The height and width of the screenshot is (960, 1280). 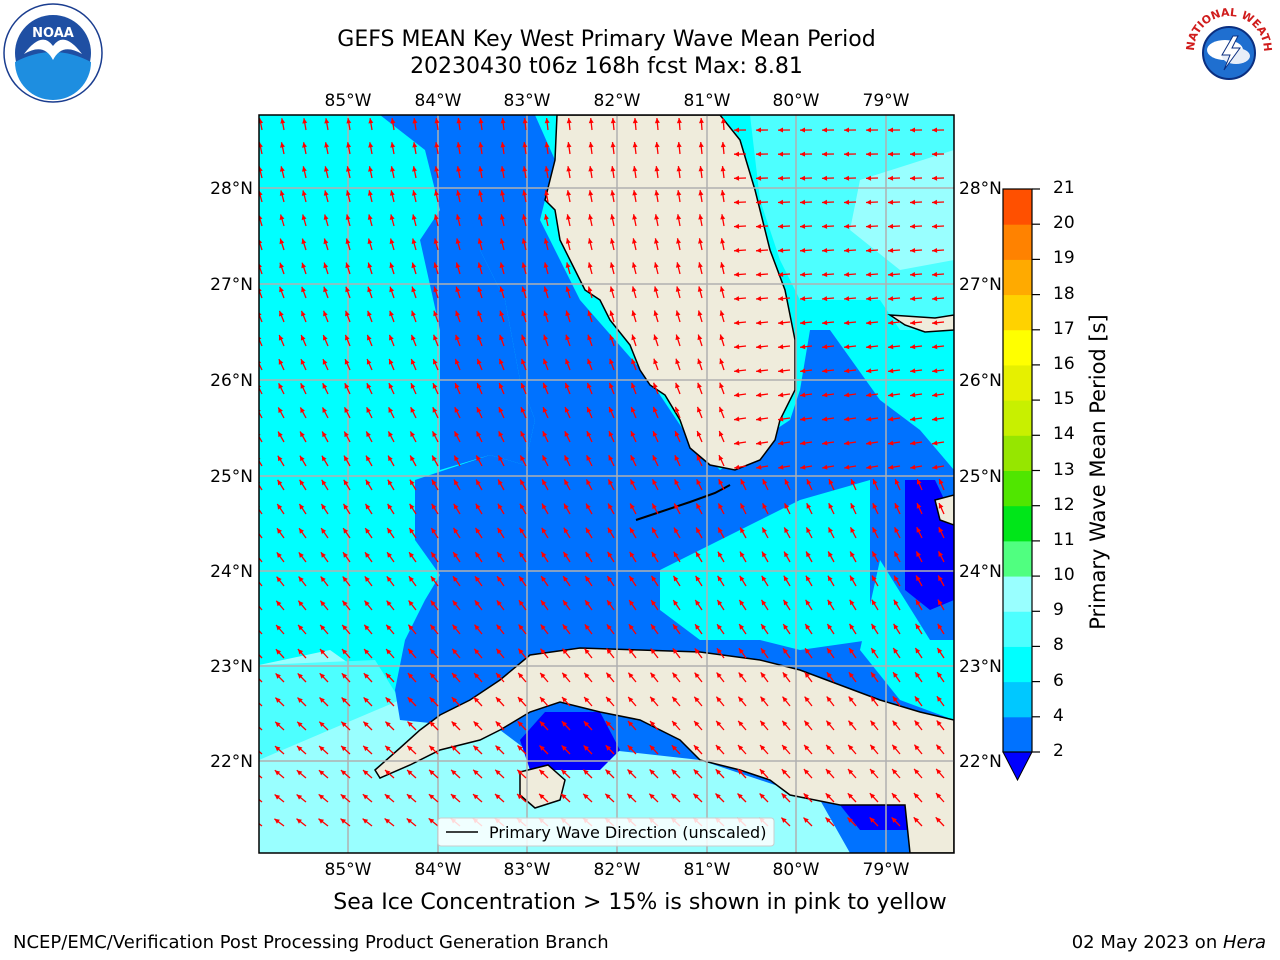 I want to click on map-subtitle: 20230430 t06z 168h fcst Max: 8.81, so click(x=606, y=66).